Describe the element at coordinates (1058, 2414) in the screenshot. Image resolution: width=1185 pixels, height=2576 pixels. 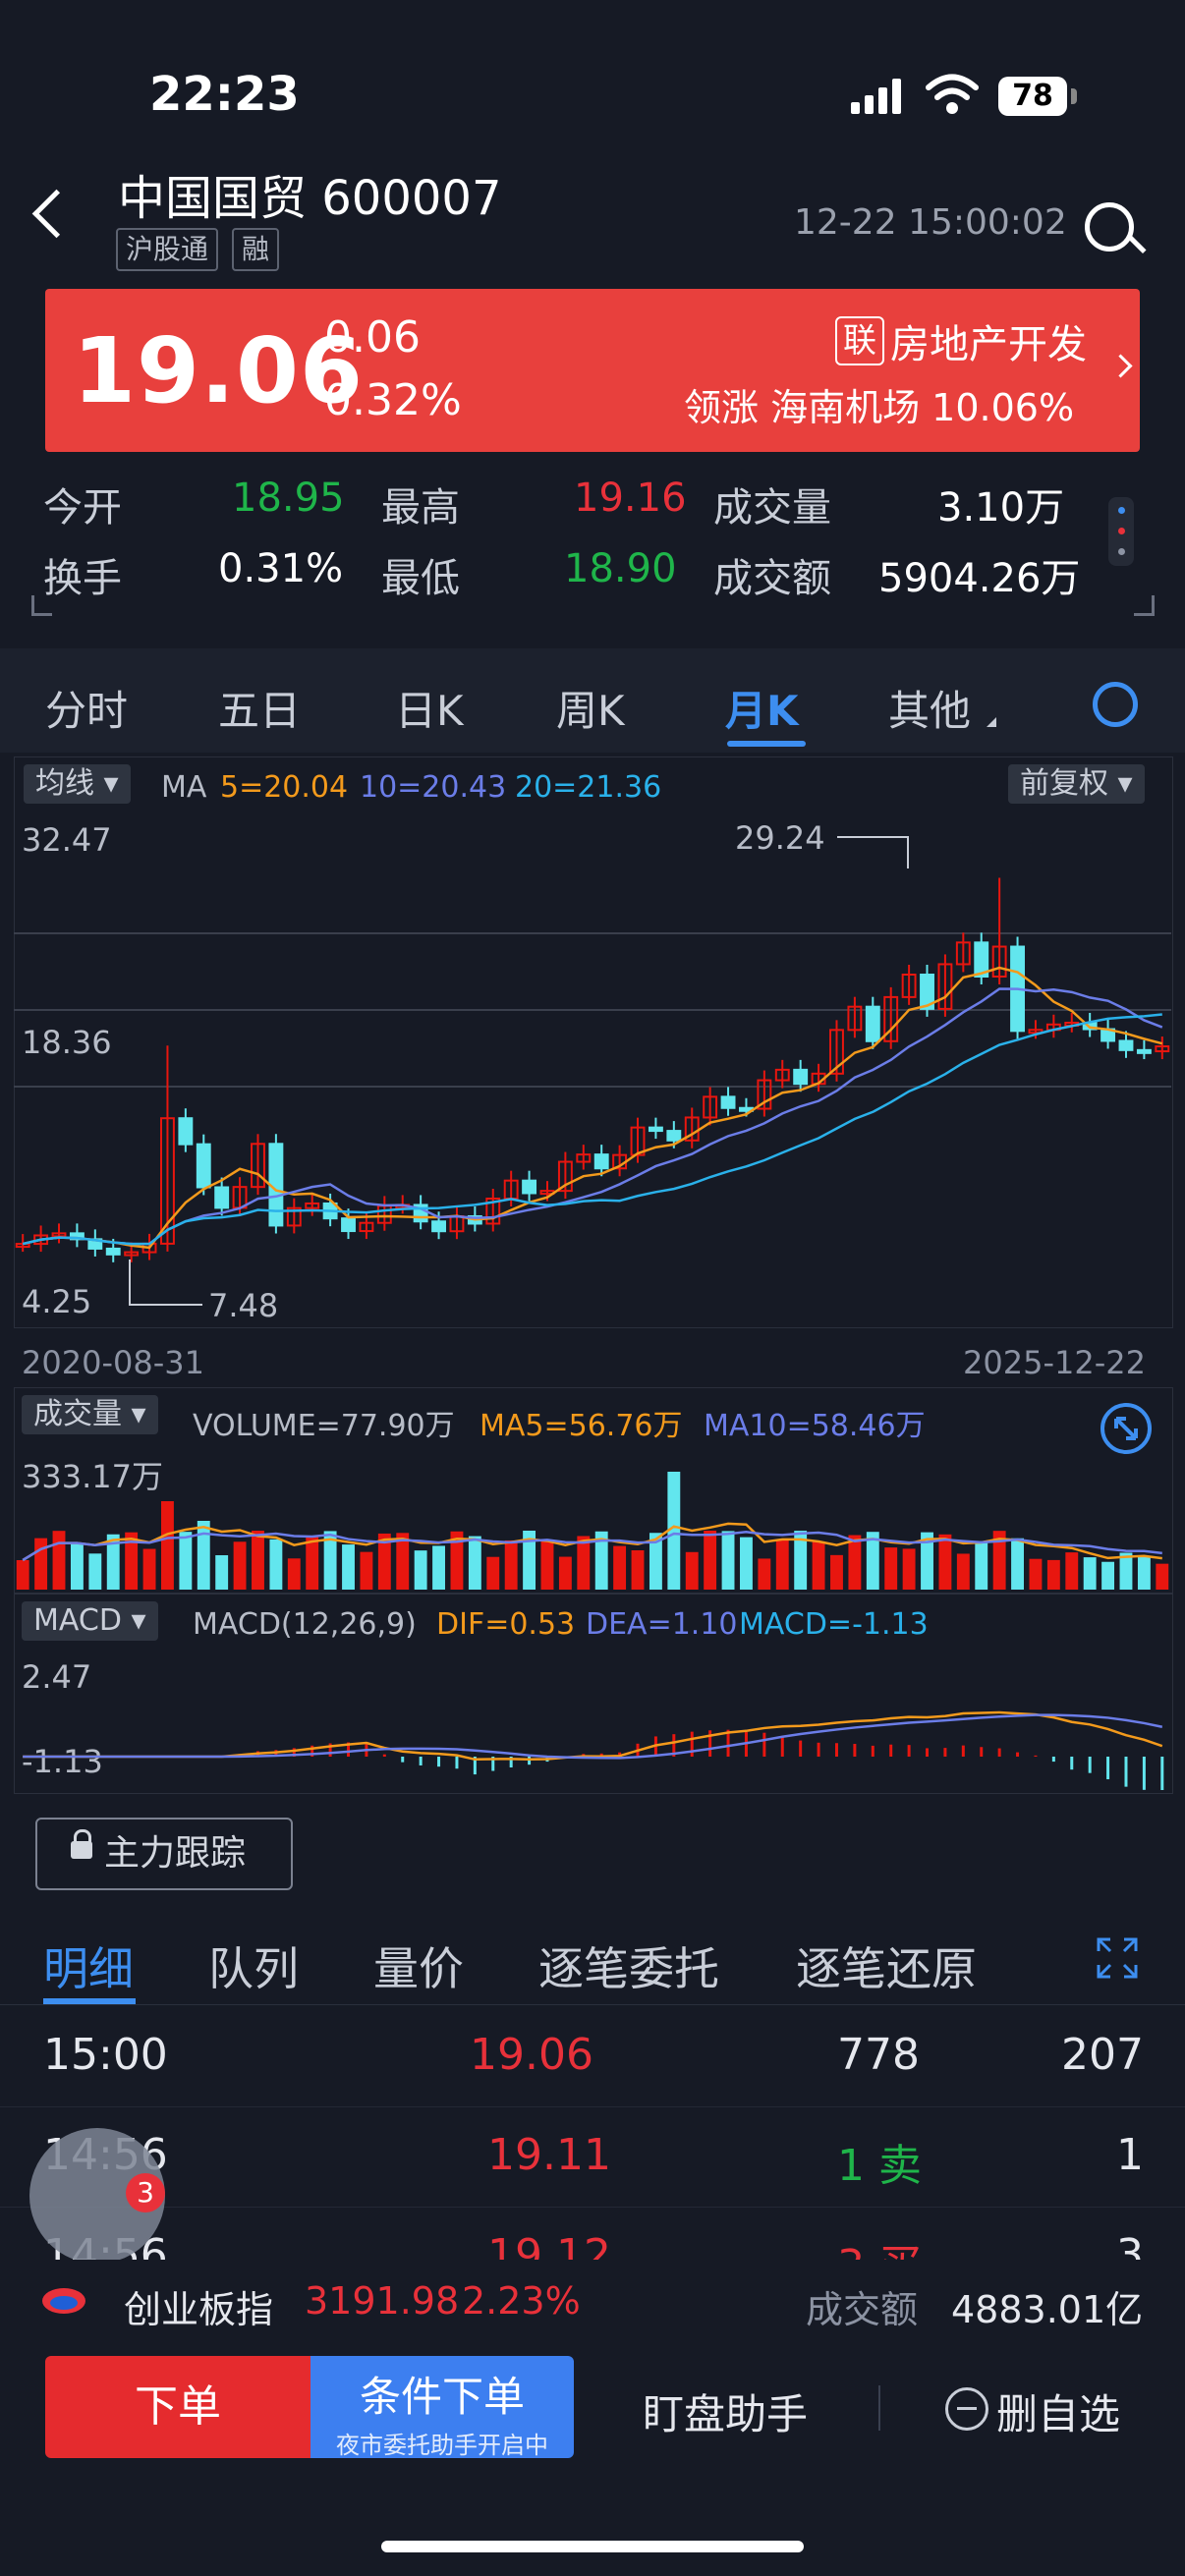
I see `remove-watchlist-button: 删自选` at that location.